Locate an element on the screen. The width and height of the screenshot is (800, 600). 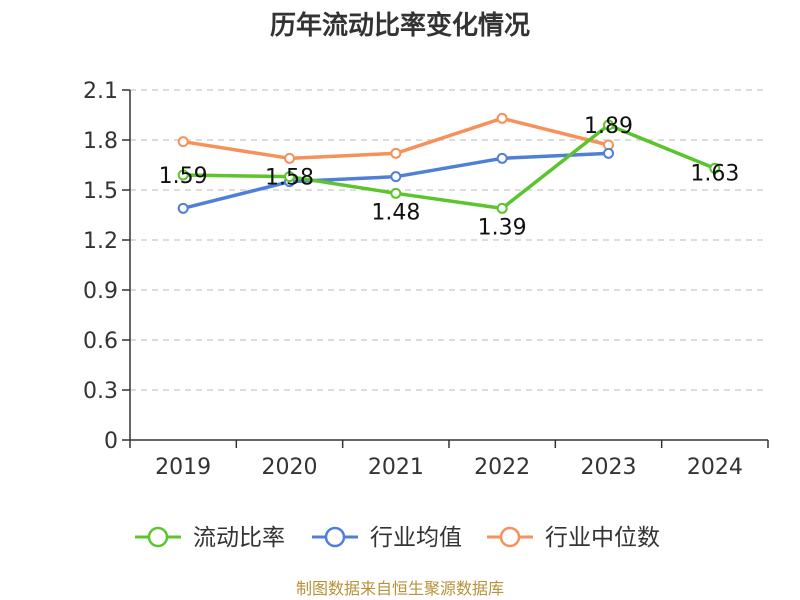
series-line is located at coordinates (449, 167).